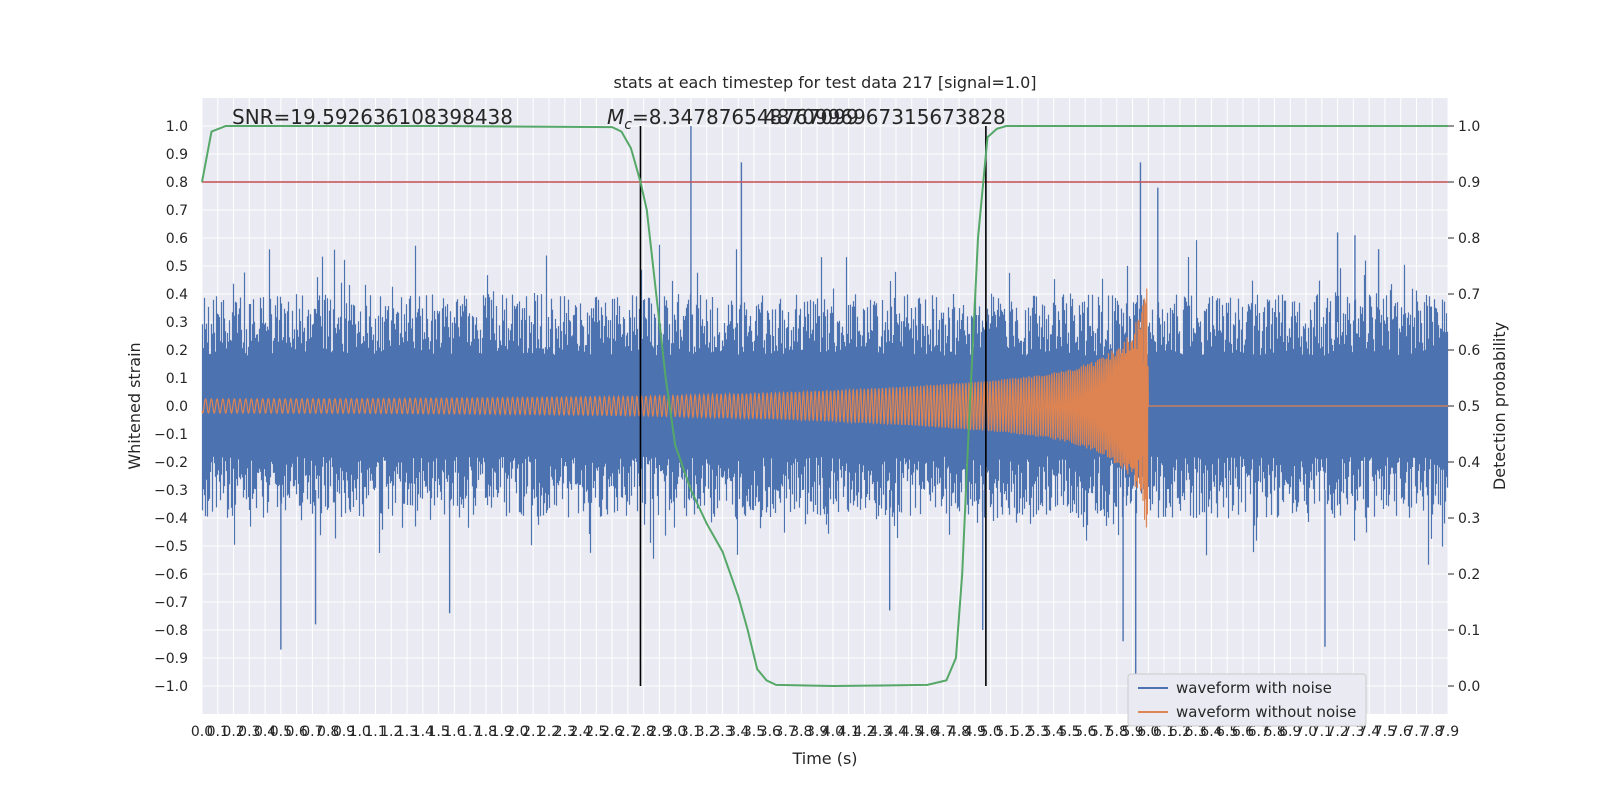 The image size is (1600, 800). Describe the element at coordinates (312, 732) in the screenshot. I see `x-tick-label: 0.7` at that location.